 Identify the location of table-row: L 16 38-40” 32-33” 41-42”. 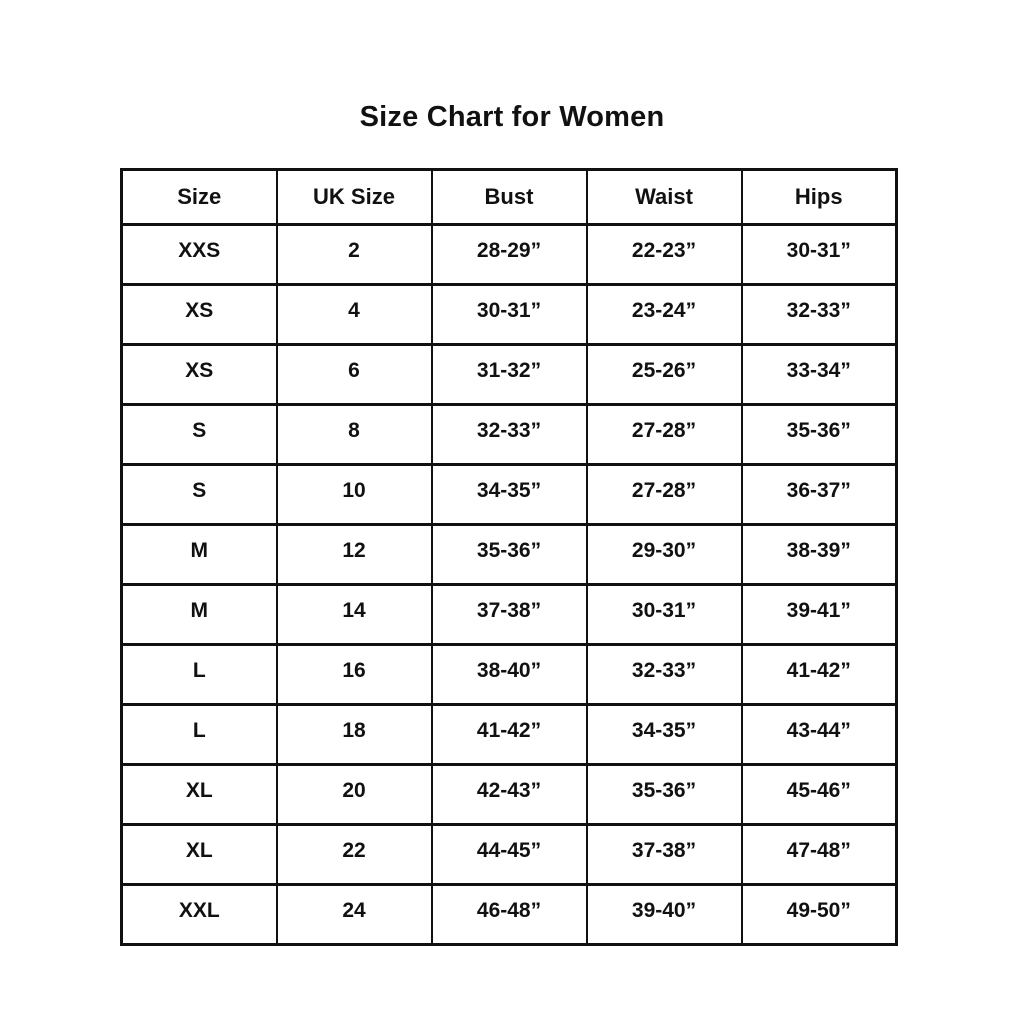
(509, 674).